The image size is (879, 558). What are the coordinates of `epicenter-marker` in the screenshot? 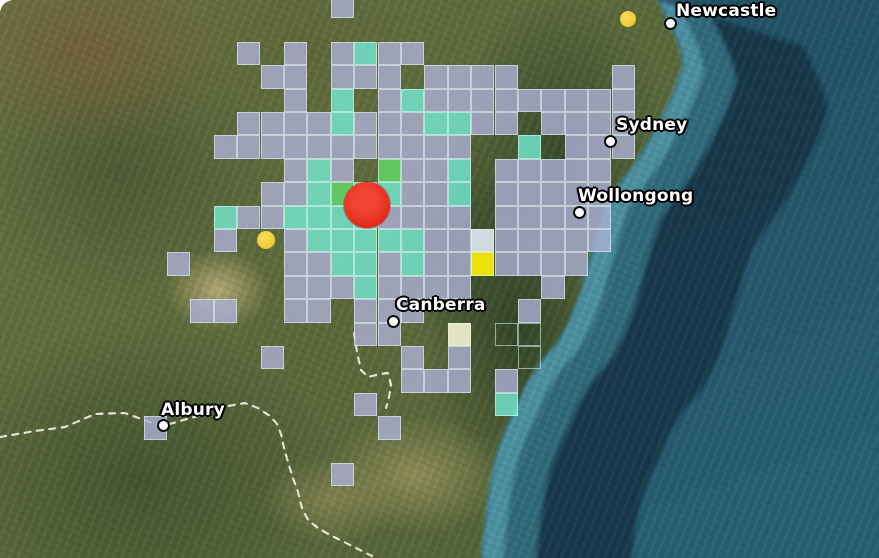 It's located at (367, 205).